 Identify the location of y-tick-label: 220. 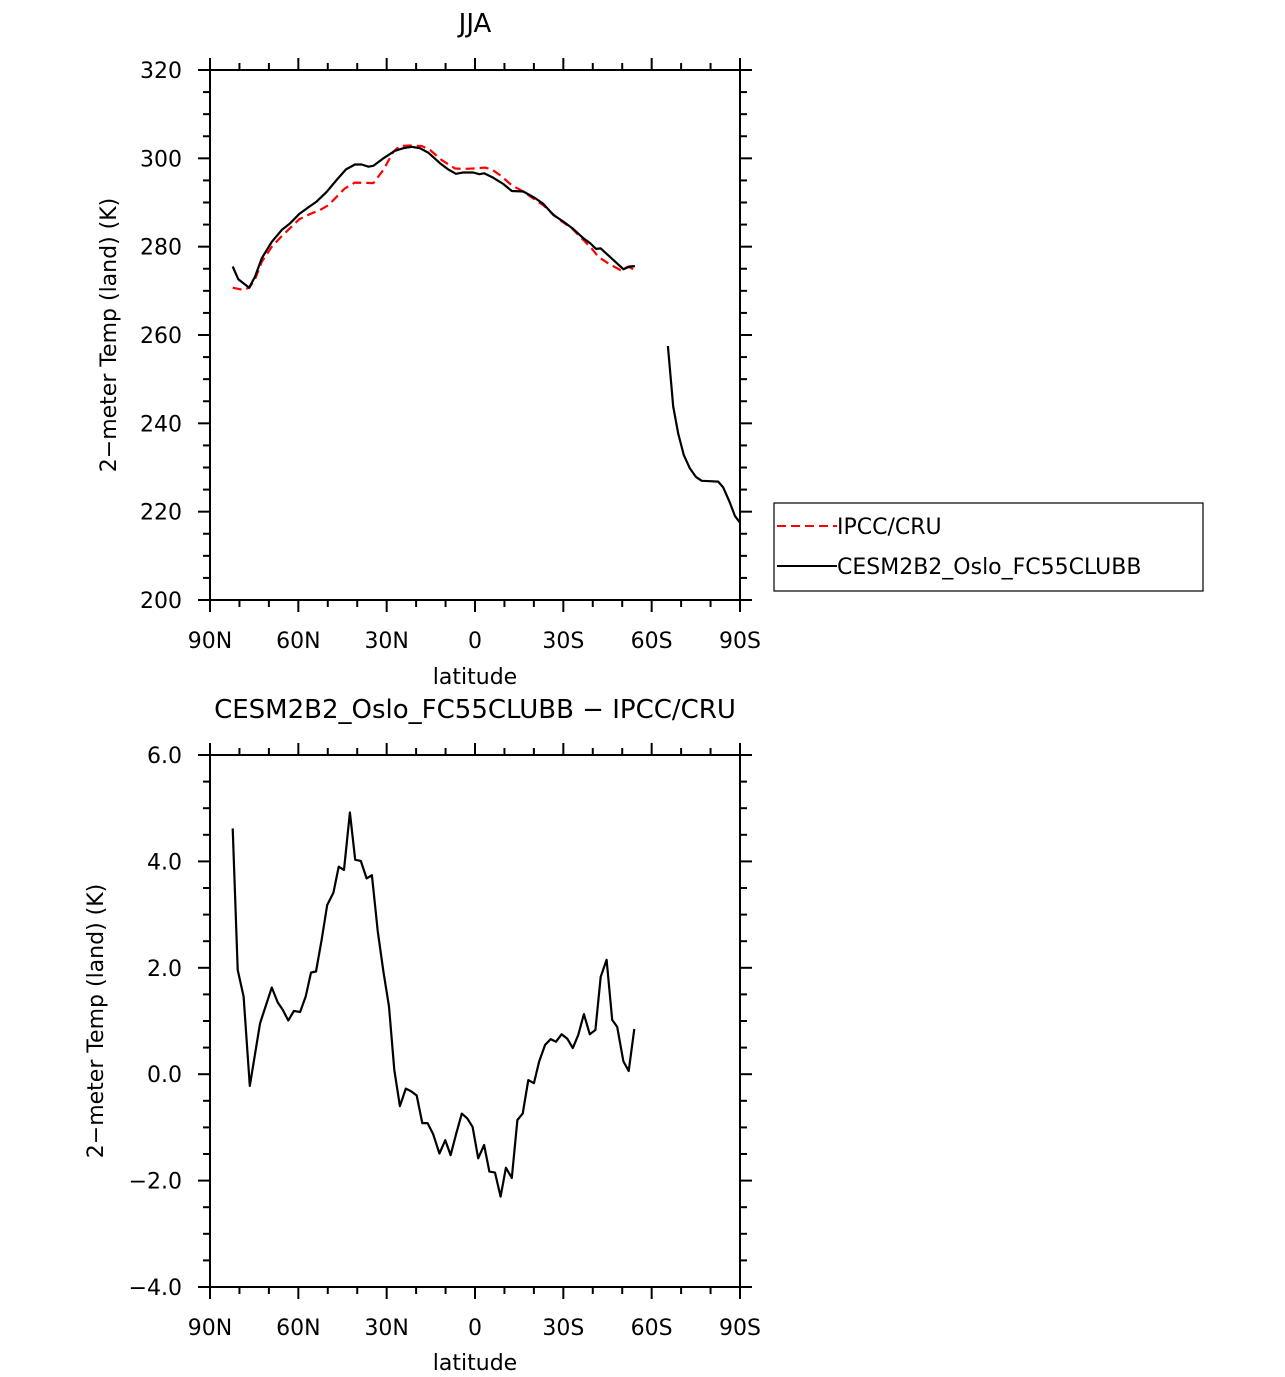
(161, 513).